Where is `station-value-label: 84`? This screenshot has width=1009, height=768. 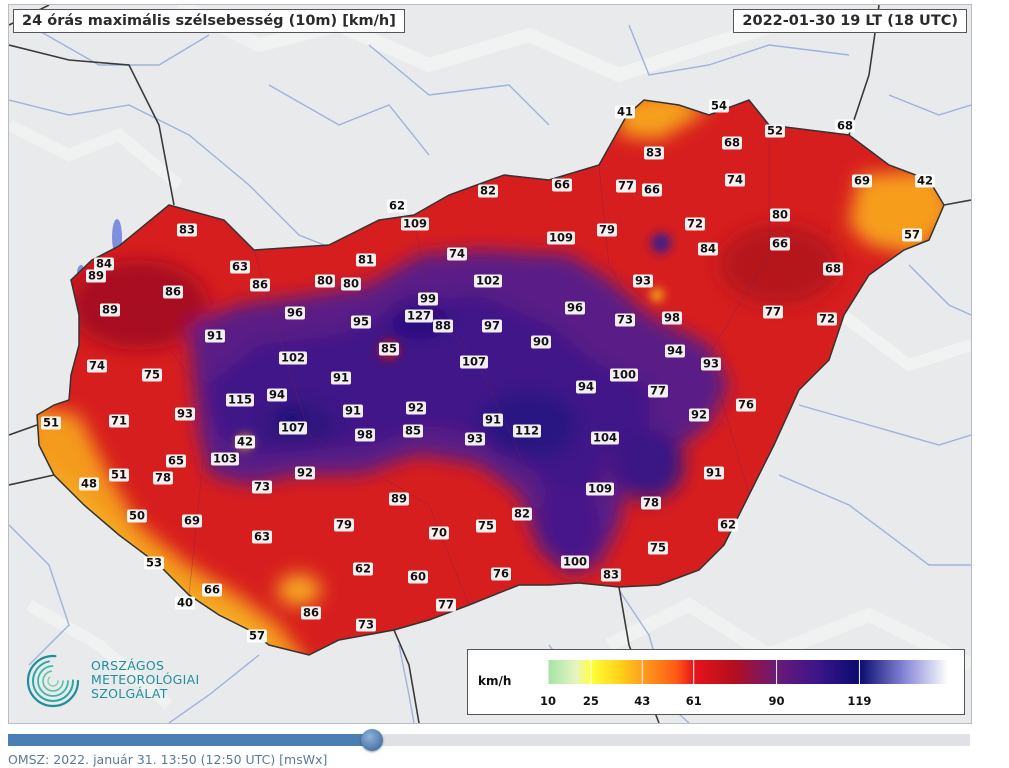 station-value-label: 84 is located at coordinates (104, 263).